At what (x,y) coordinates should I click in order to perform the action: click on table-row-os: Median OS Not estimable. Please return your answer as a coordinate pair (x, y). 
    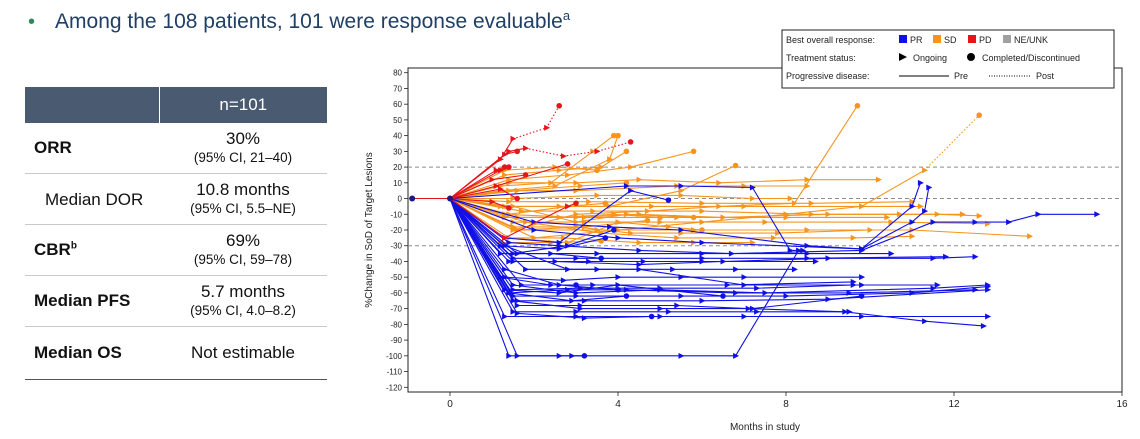
    Looking at the image, I should click on (176, 353).